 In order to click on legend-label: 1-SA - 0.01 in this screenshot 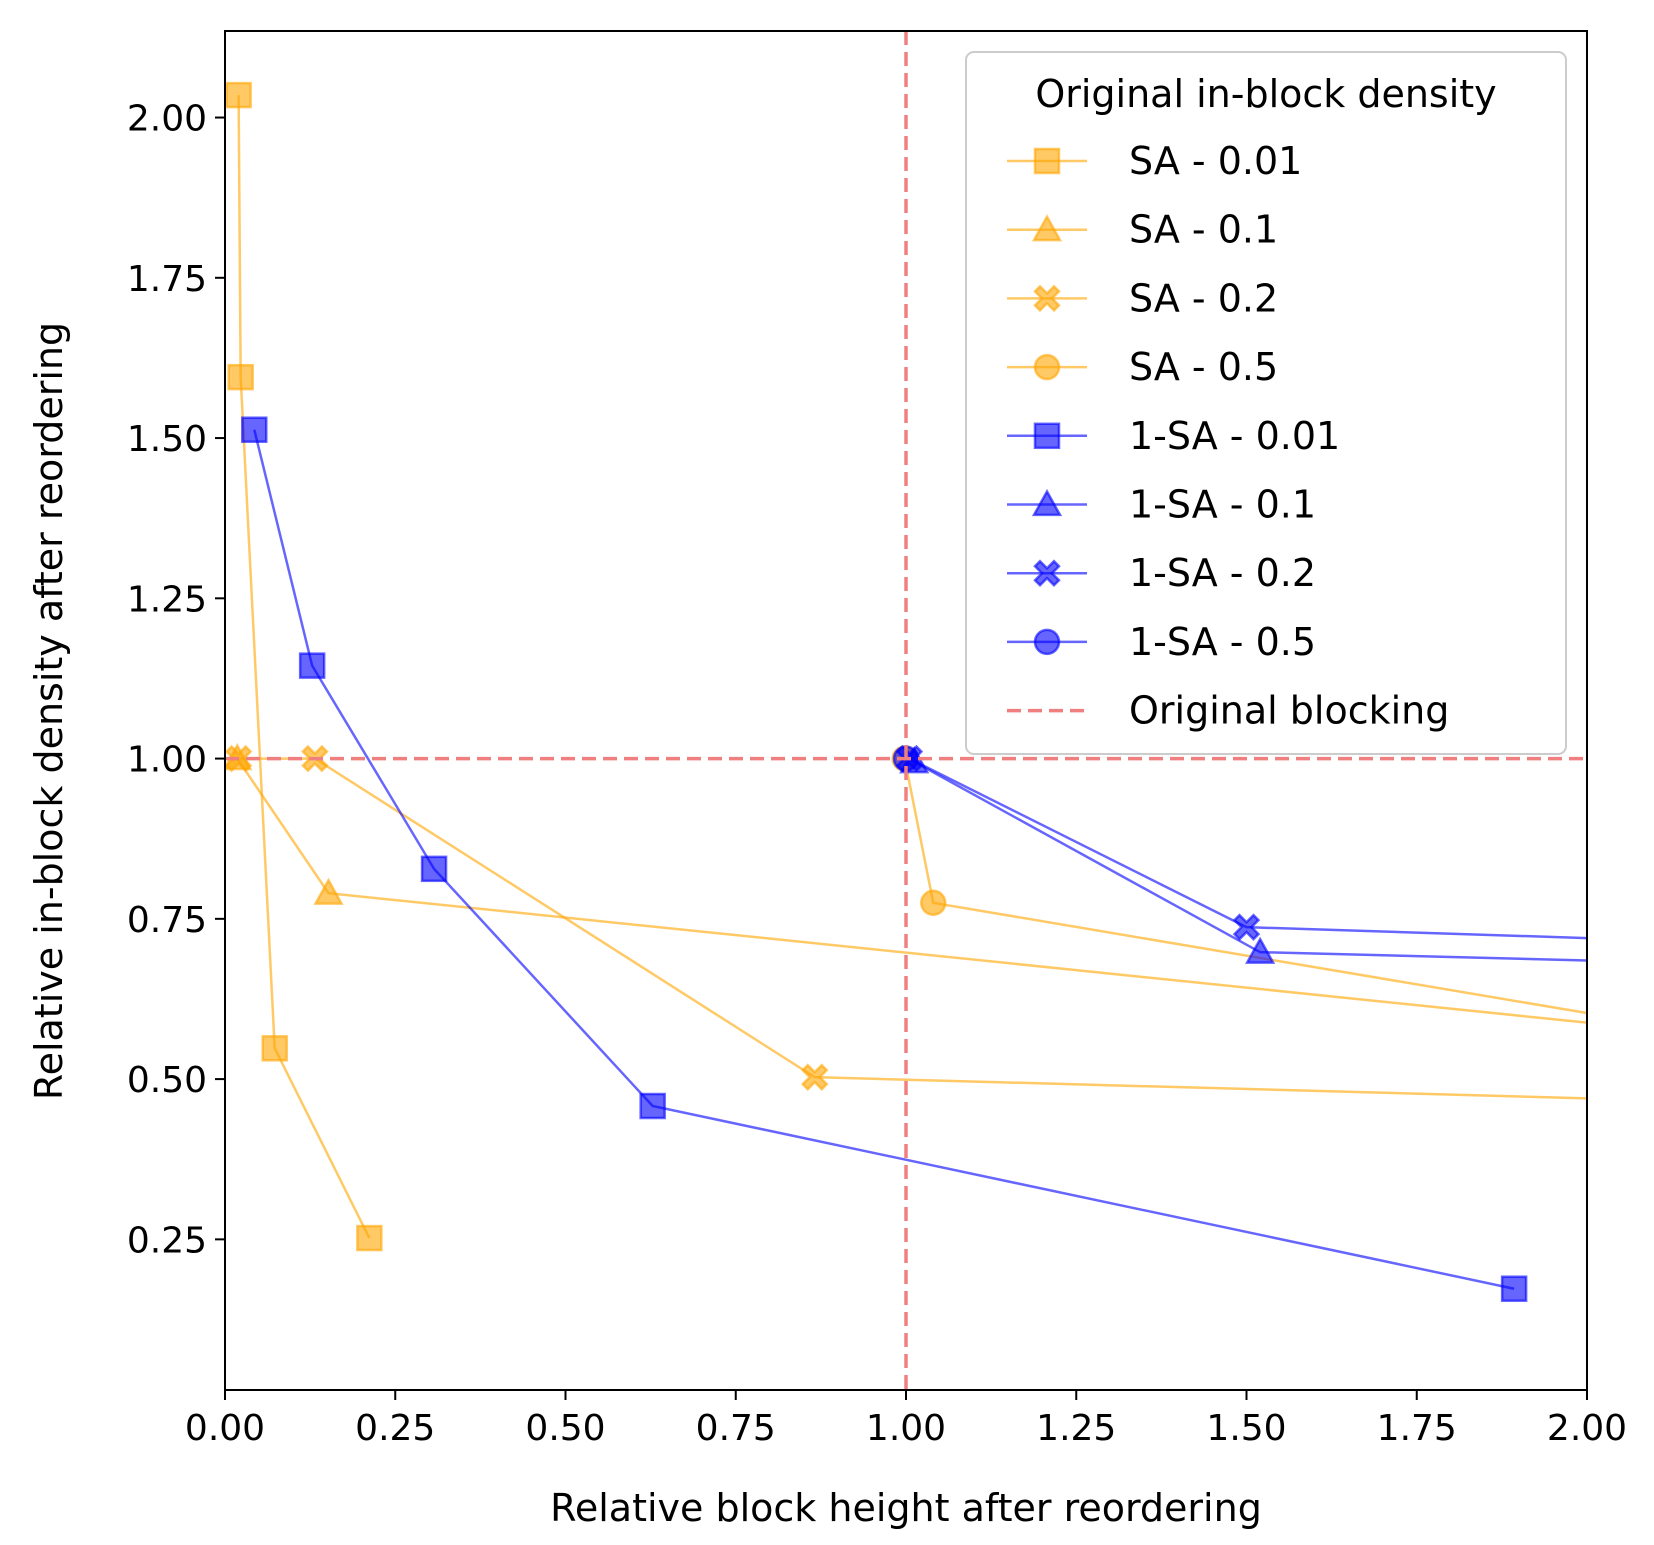, I will do `click(1234, 436)`.